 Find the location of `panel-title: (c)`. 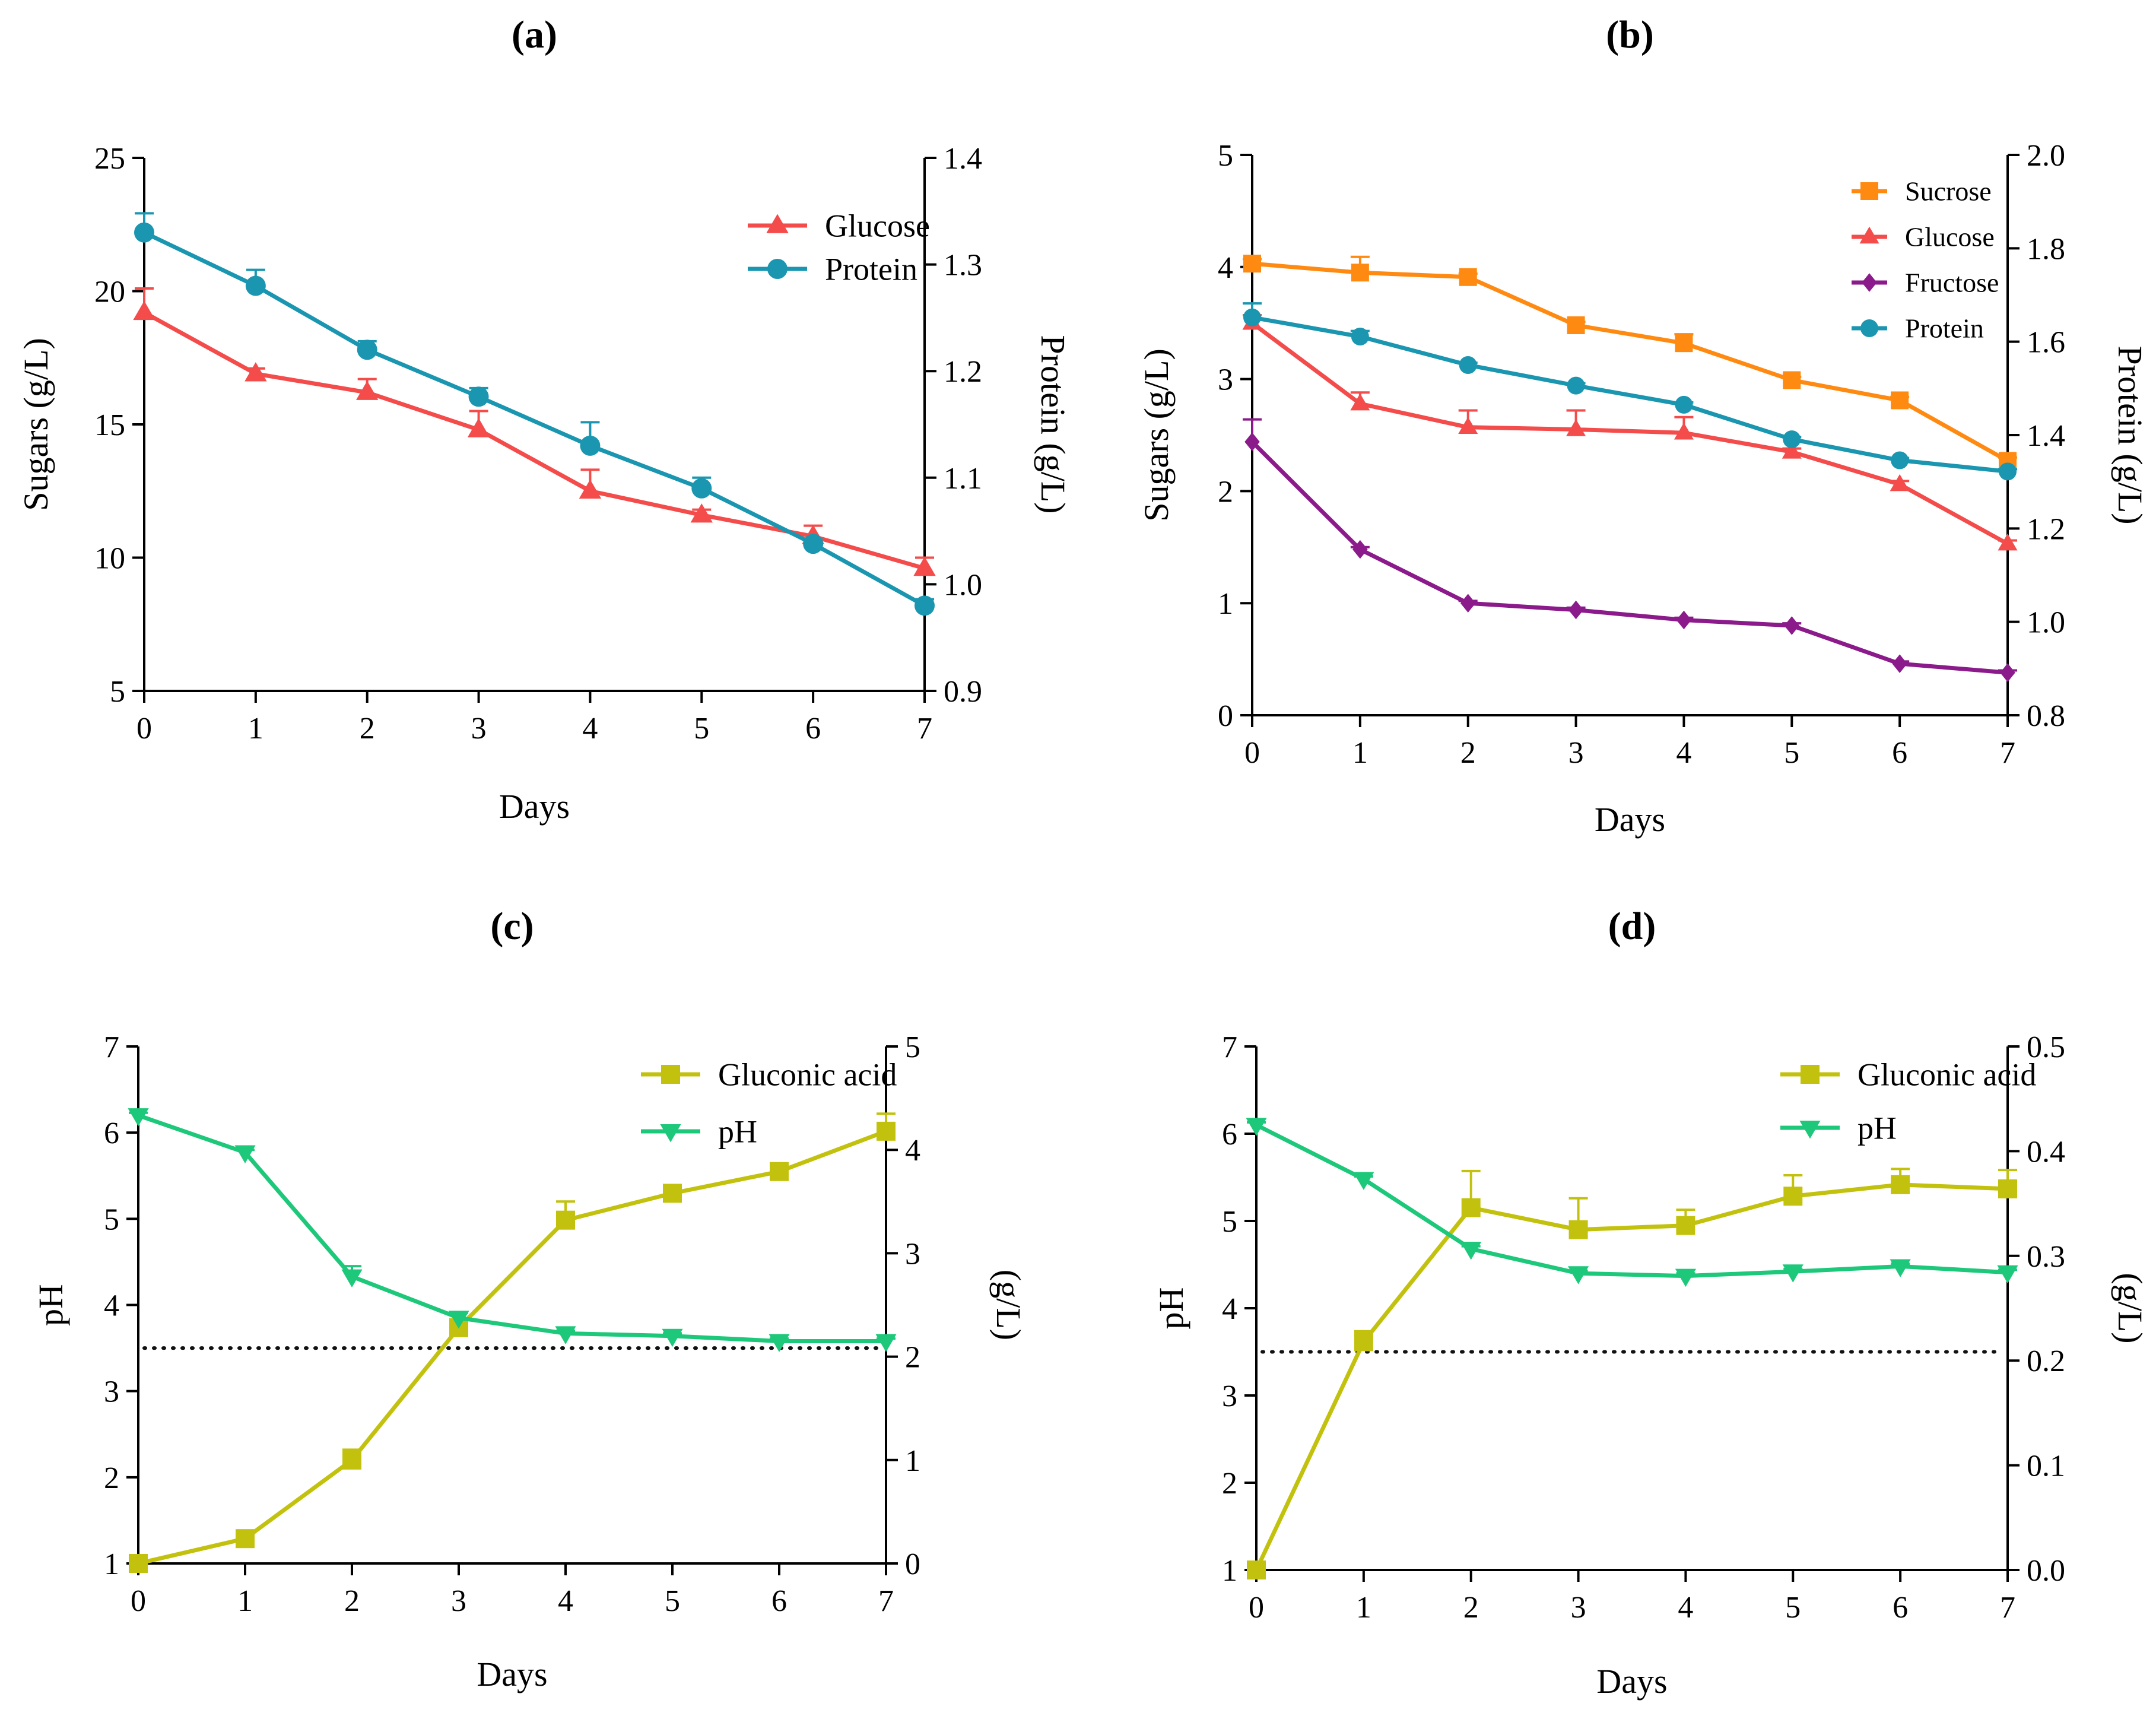

panel-title: (c) is located at coordinates (512, 926).